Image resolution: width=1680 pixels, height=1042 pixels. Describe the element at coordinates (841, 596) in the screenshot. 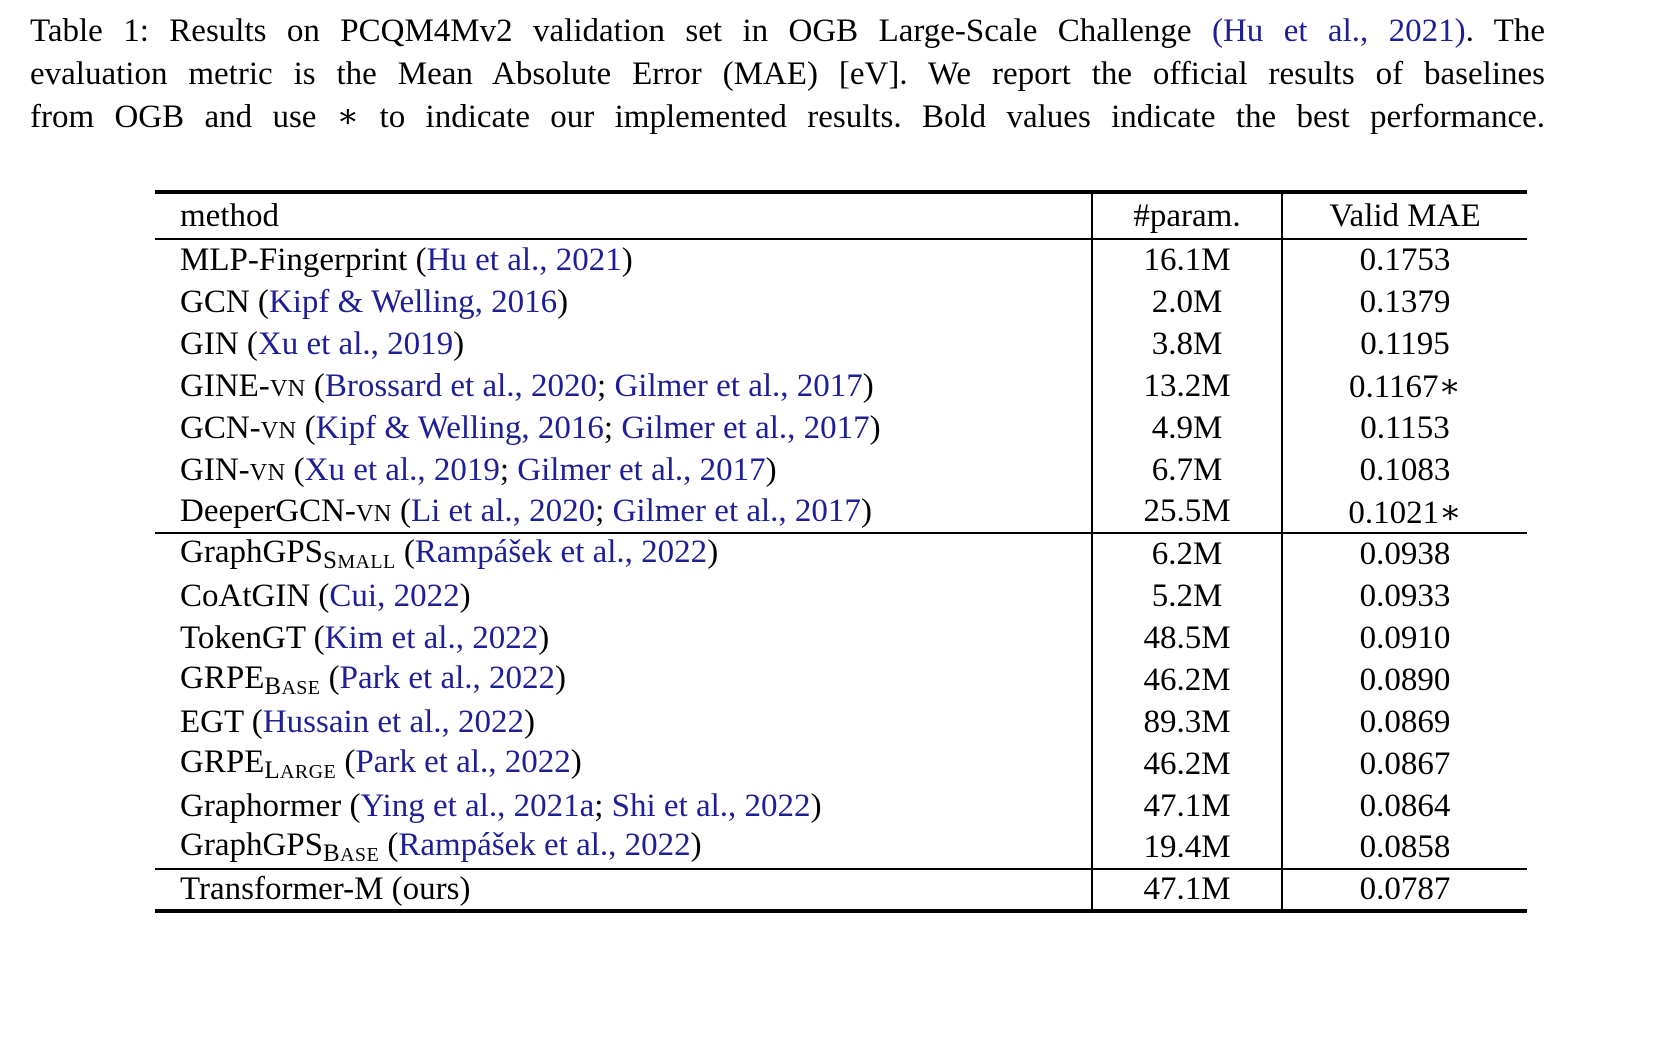

I see `table-row: CoAtGIN (Cui, 2022) 5.2M 0.0933` at that location.